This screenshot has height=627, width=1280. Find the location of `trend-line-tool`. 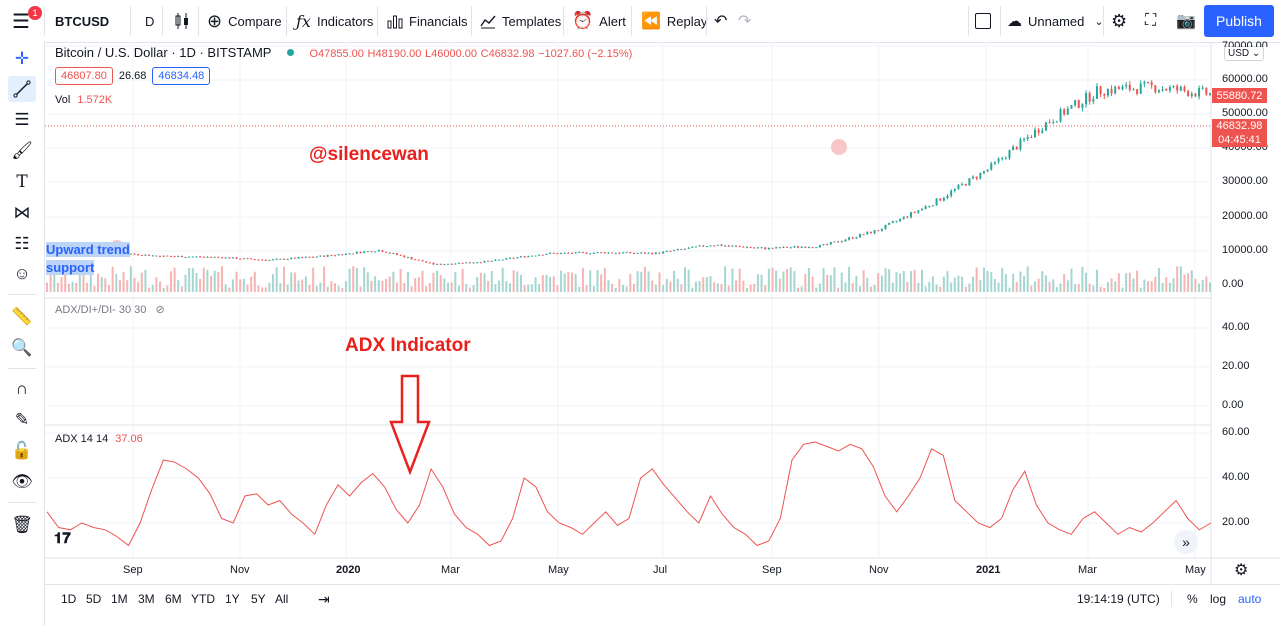

trend-line-tool is located at coordinates (22, 89).